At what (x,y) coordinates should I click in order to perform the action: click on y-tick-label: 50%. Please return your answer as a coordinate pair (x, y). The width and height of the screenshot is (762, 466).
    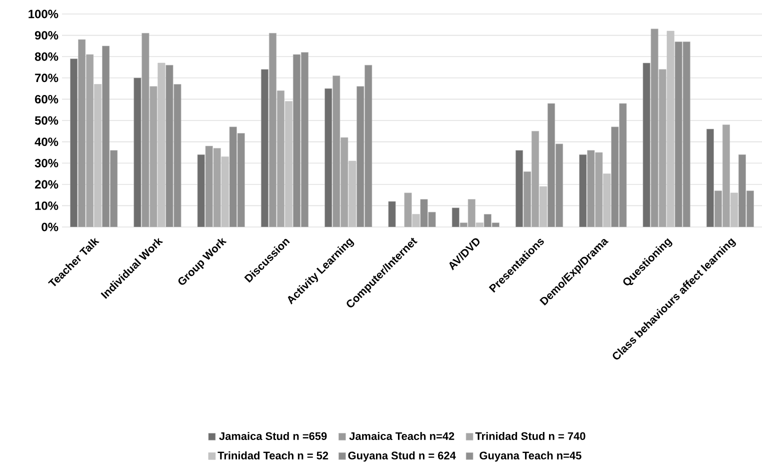
    Looking at the image, I should click on (46, 120).